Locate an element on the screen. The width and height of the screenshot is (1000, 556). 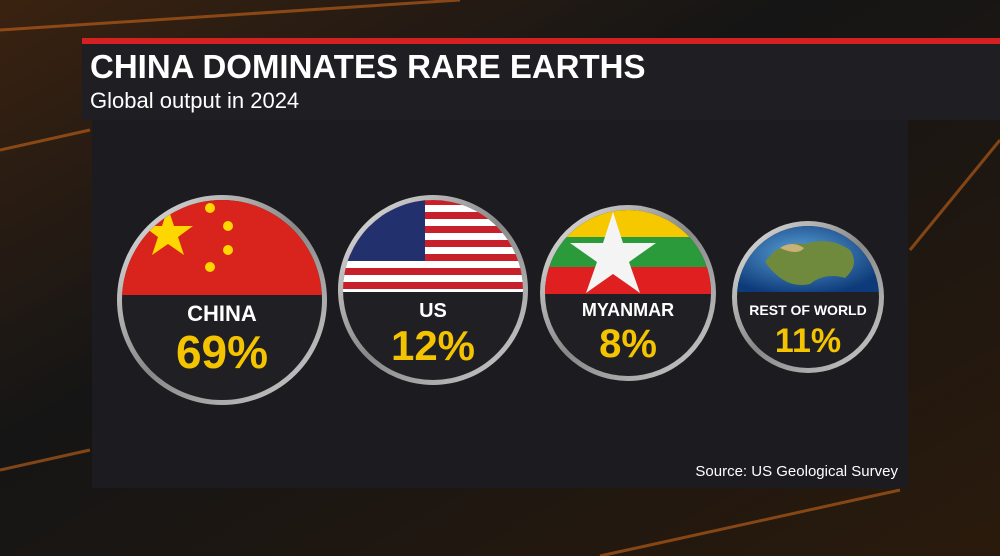
label: US is located at coordinates (433, 311).